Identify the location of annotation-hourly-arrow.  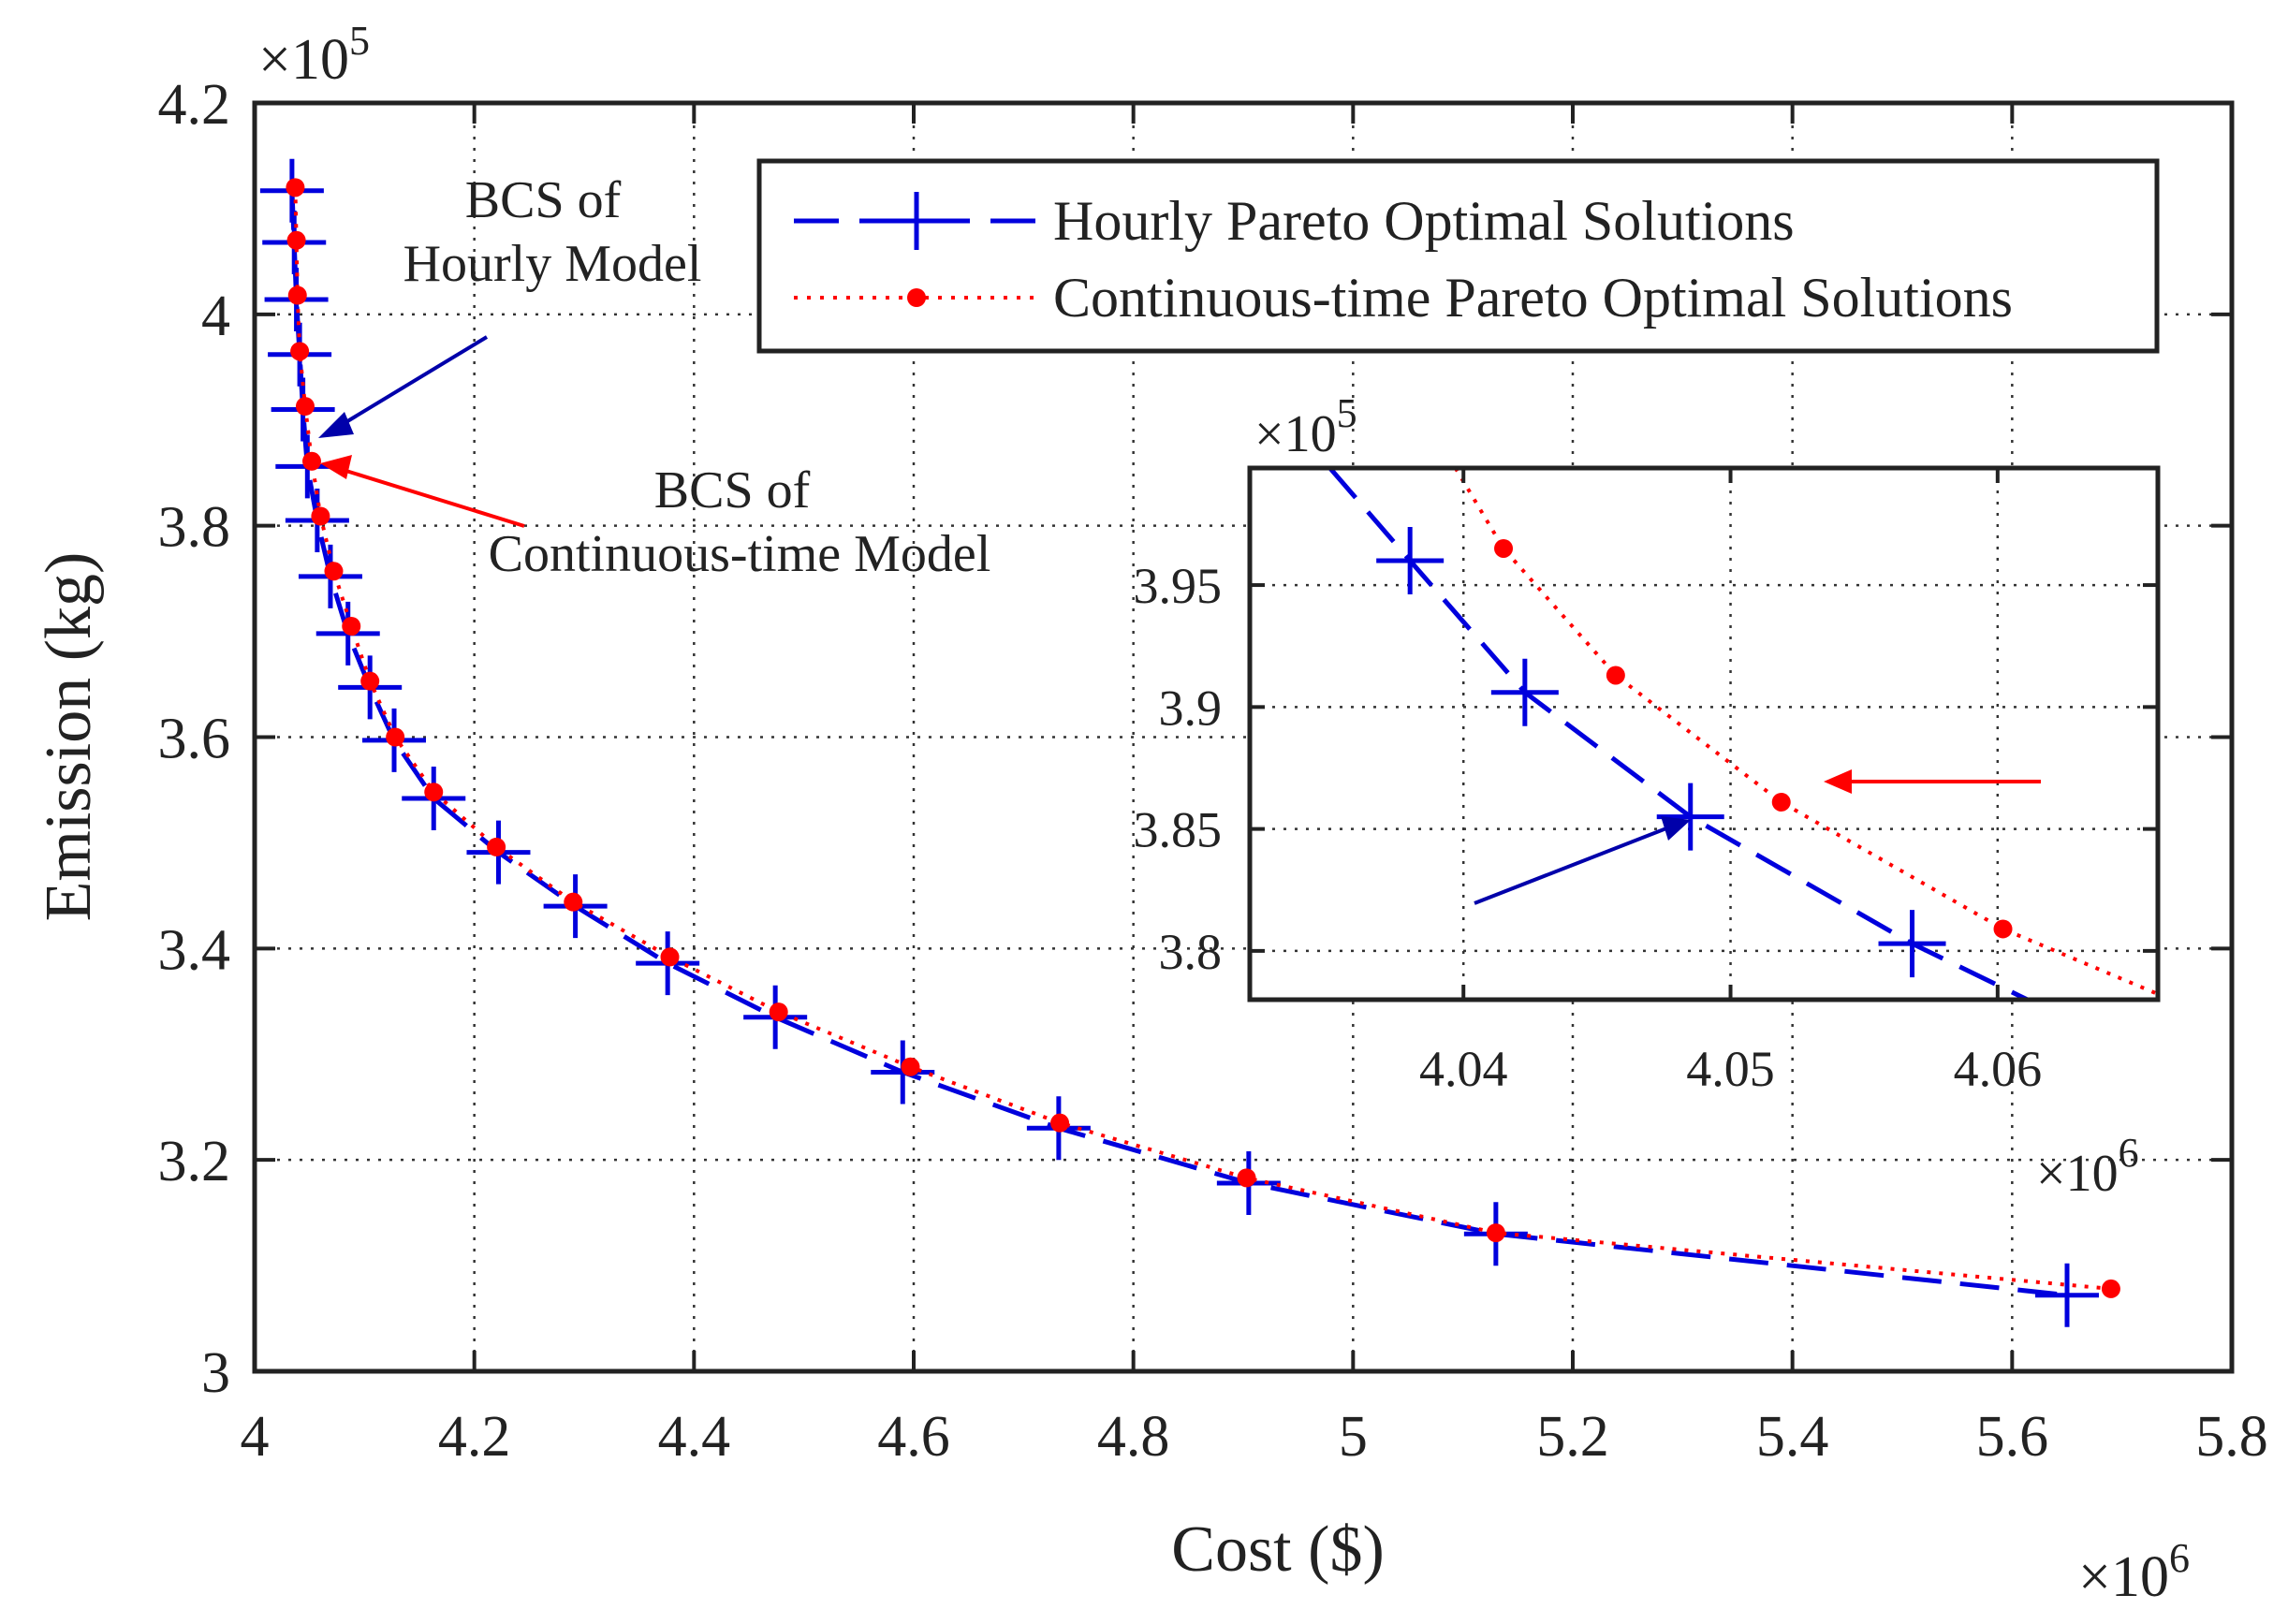
(411, 383).